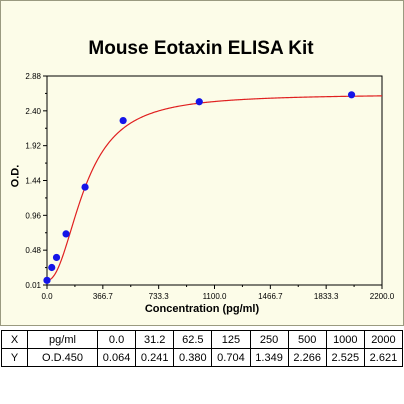 The height and width of the screenshot is (404, 404). What do you see at coordinates (62, 339) in the screenshot?
I see `table-cell: pg/ml` at bounding box center [62, 339].